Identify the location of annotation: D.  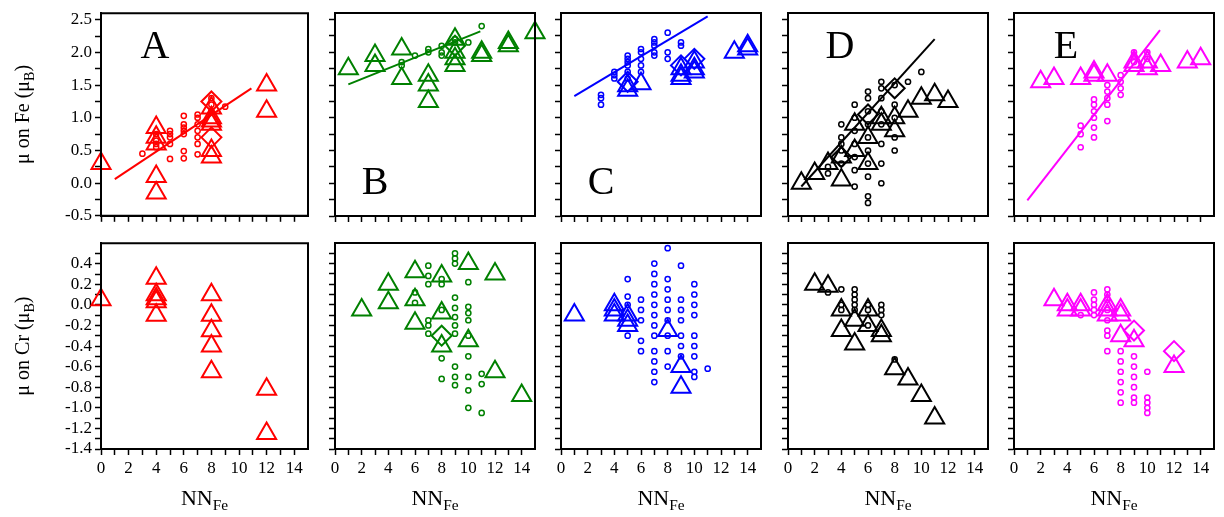
(839, 45).